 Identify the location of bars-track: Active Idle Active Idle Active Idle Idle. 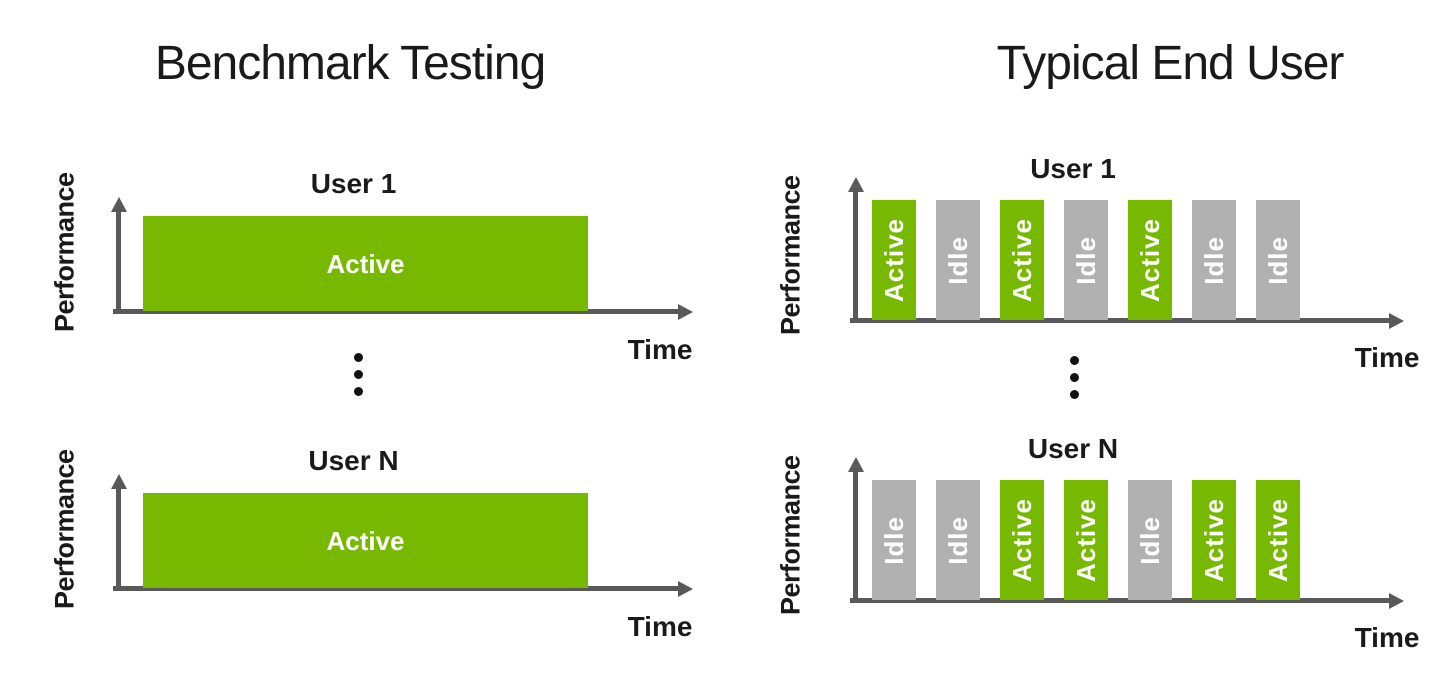
(1092, 260).